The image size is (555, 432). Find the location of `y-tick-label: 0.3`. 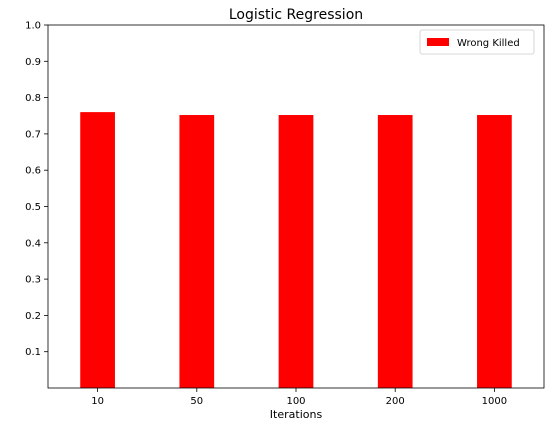

y-tick-label: 0.3 is located at coordinates (33, 280).